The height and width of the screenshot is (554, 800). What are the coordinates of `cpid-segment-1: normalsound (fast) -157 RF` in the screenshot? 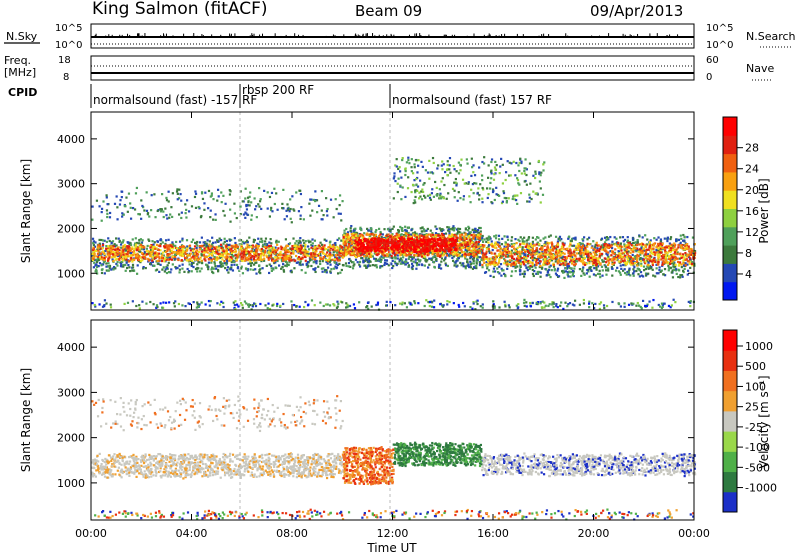 It's located at (175, 100).